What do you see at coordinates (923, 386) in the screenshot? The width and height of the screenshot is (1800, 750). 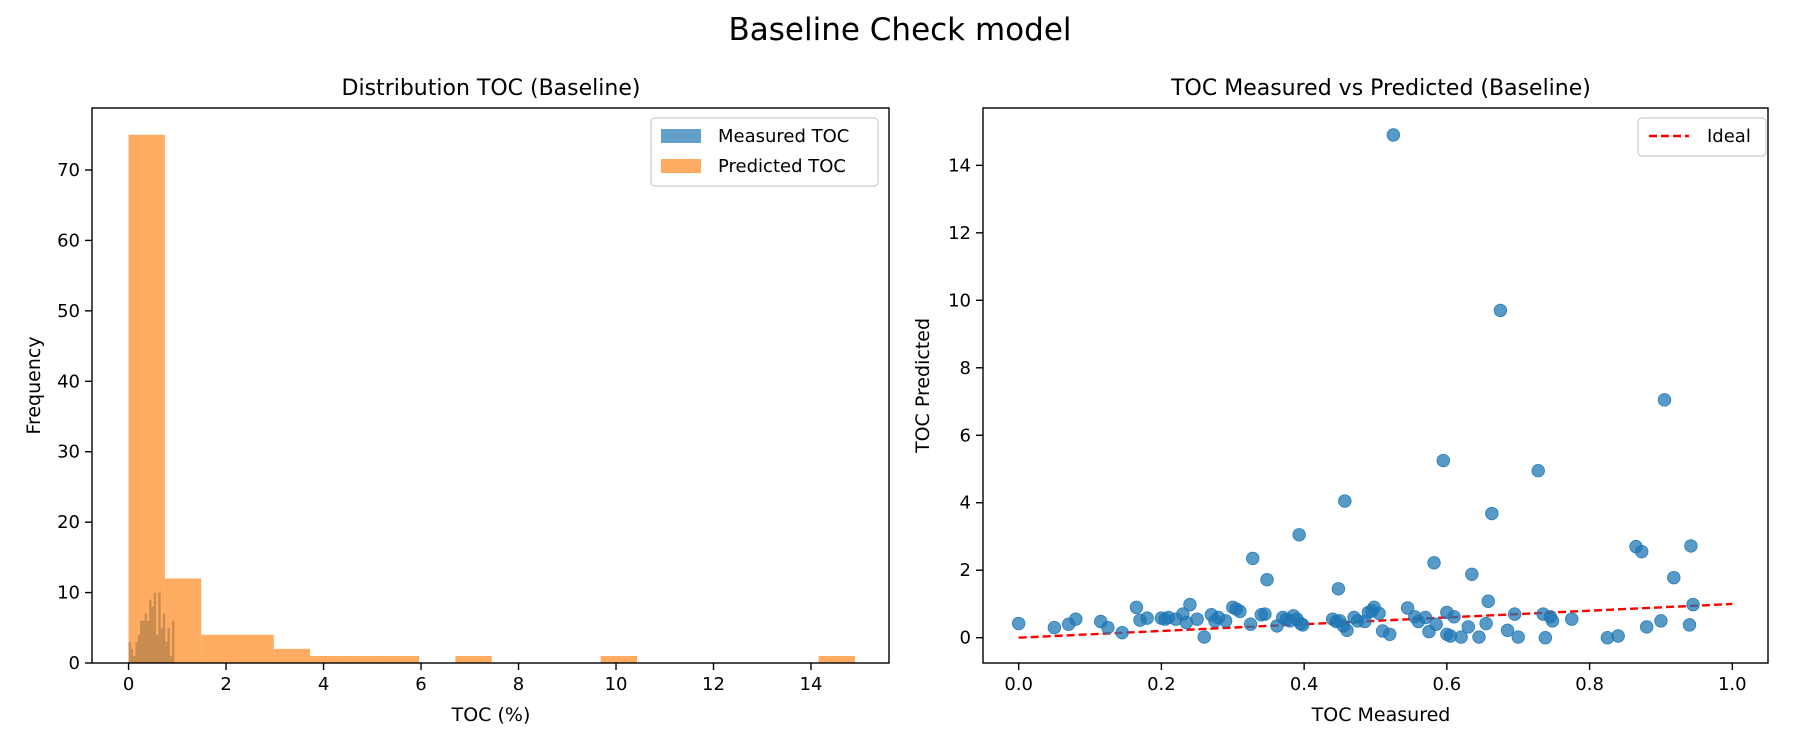 I see `scatter-y-label: TOC Predicted` at bounding box center [923, 386].